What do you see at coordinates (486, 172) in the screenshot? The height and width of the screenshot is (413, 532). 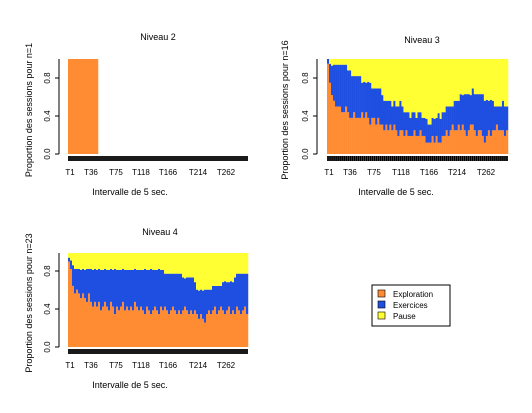 I see `x-tick-label: T262` at bounding box center [486, 172].